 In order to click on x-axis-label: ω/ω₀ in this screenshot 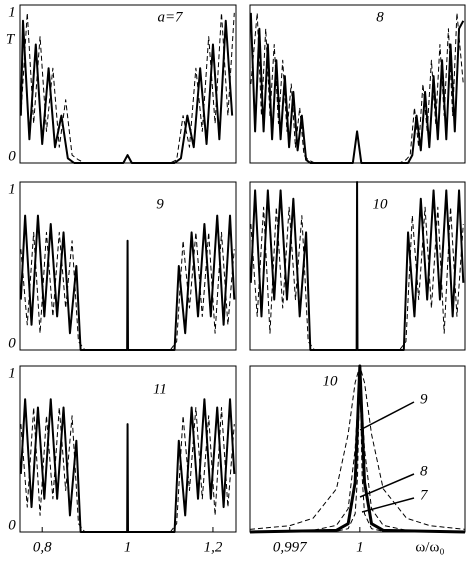, I will do `click(429, 547)`.